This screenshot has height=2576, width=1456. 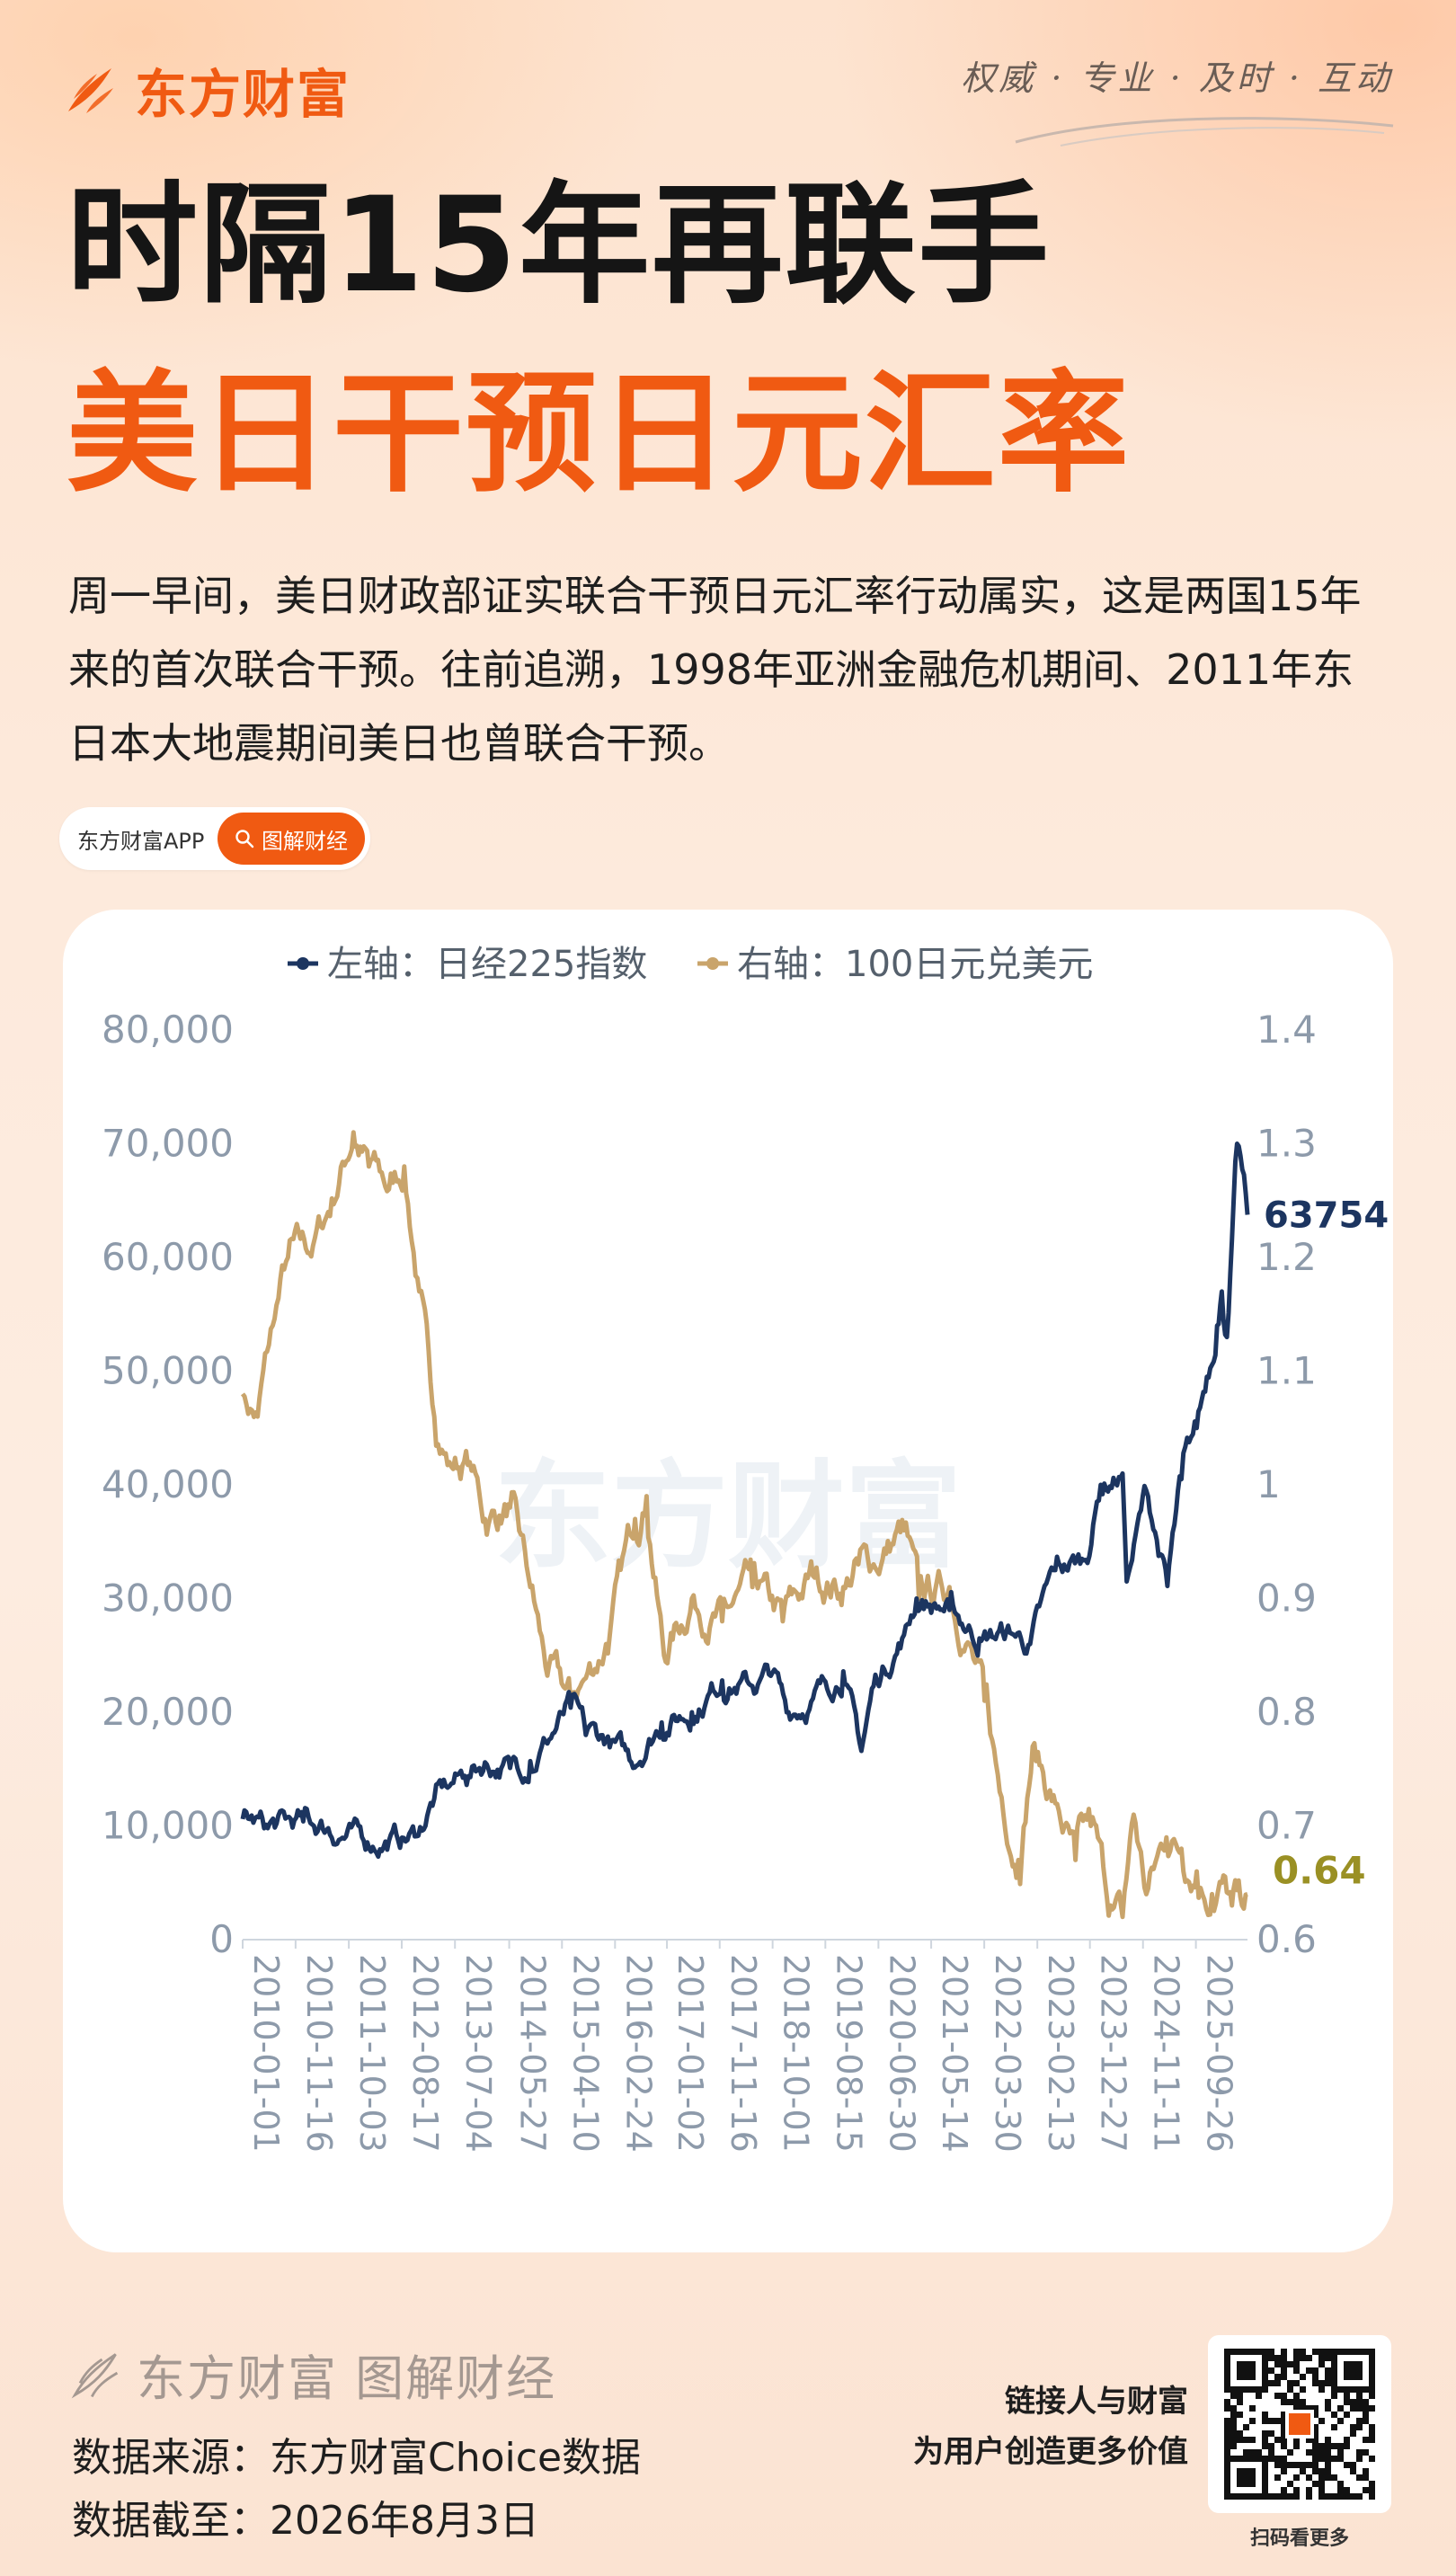 What do you see at coordinates (1204, 132) in the screenshot?
I see `slogan-swoosh-decoration` at bounding box center [1204, 132].